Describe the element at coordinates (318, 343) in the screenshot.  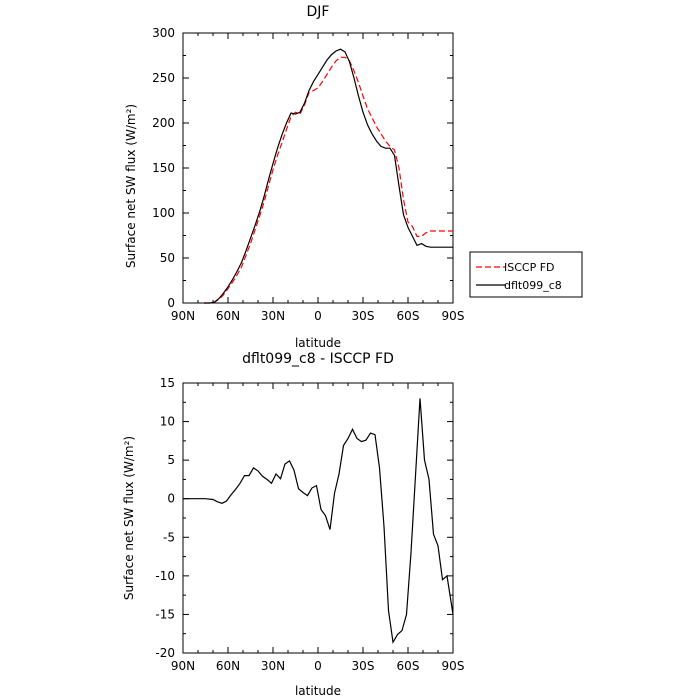
I see `top-plot-xlabel: latitude` at that location.